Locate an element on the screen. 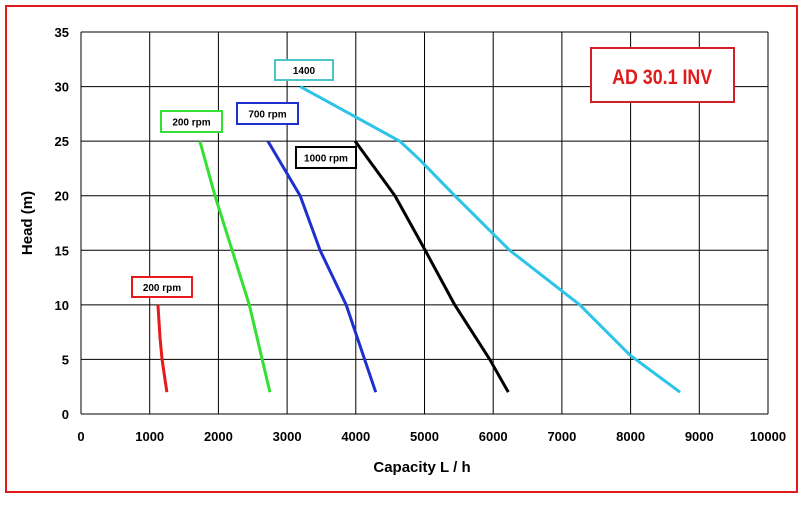  x-tick-label: 9000 is located at coordinates (699, 436).